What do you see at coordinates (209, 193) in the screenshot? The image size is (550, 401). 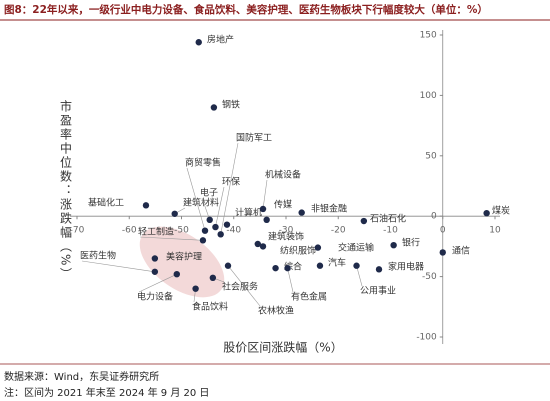 I see `point-label: 电子` at bounding box center [209, 193].